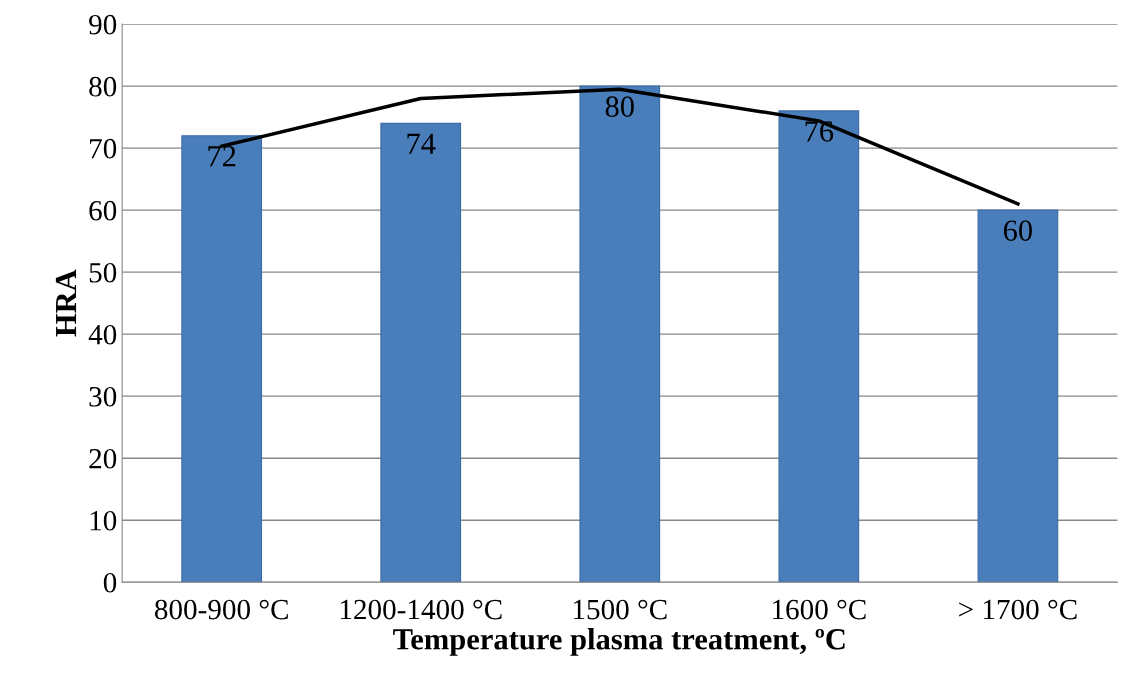 Image resolution: width=1131 pixels, height=689 pixels. What do you see at coordinates (619, 642) in the screenshot?
I see `x-axis-title: Temperature plasma treatment, ºC` at bounding box center [619, 642].